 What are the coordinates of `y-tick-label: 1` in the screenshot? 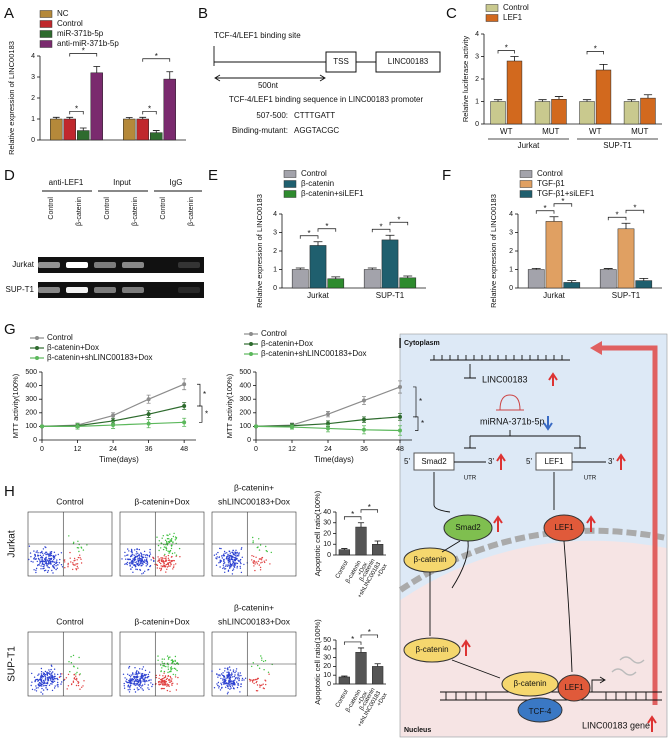 It's located at (511, 269).